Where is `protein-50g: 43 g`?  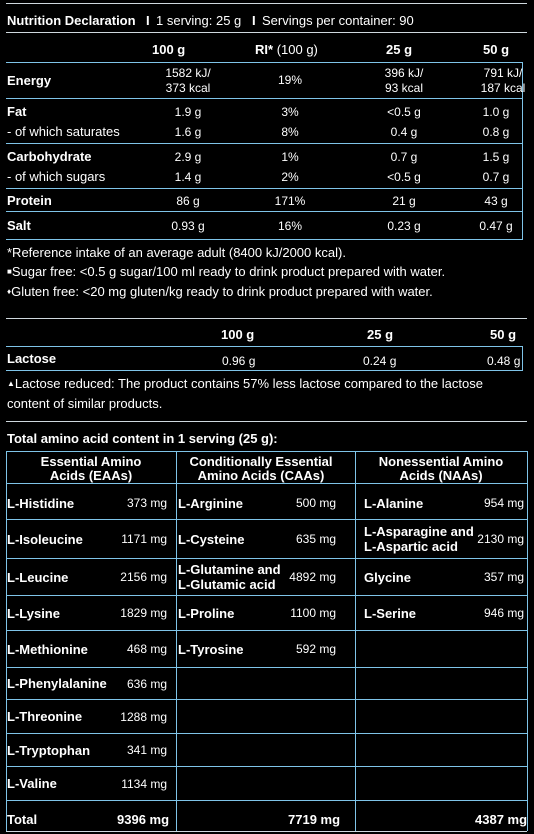 protein-50g: 43 g is located at coordinates (496, 201).